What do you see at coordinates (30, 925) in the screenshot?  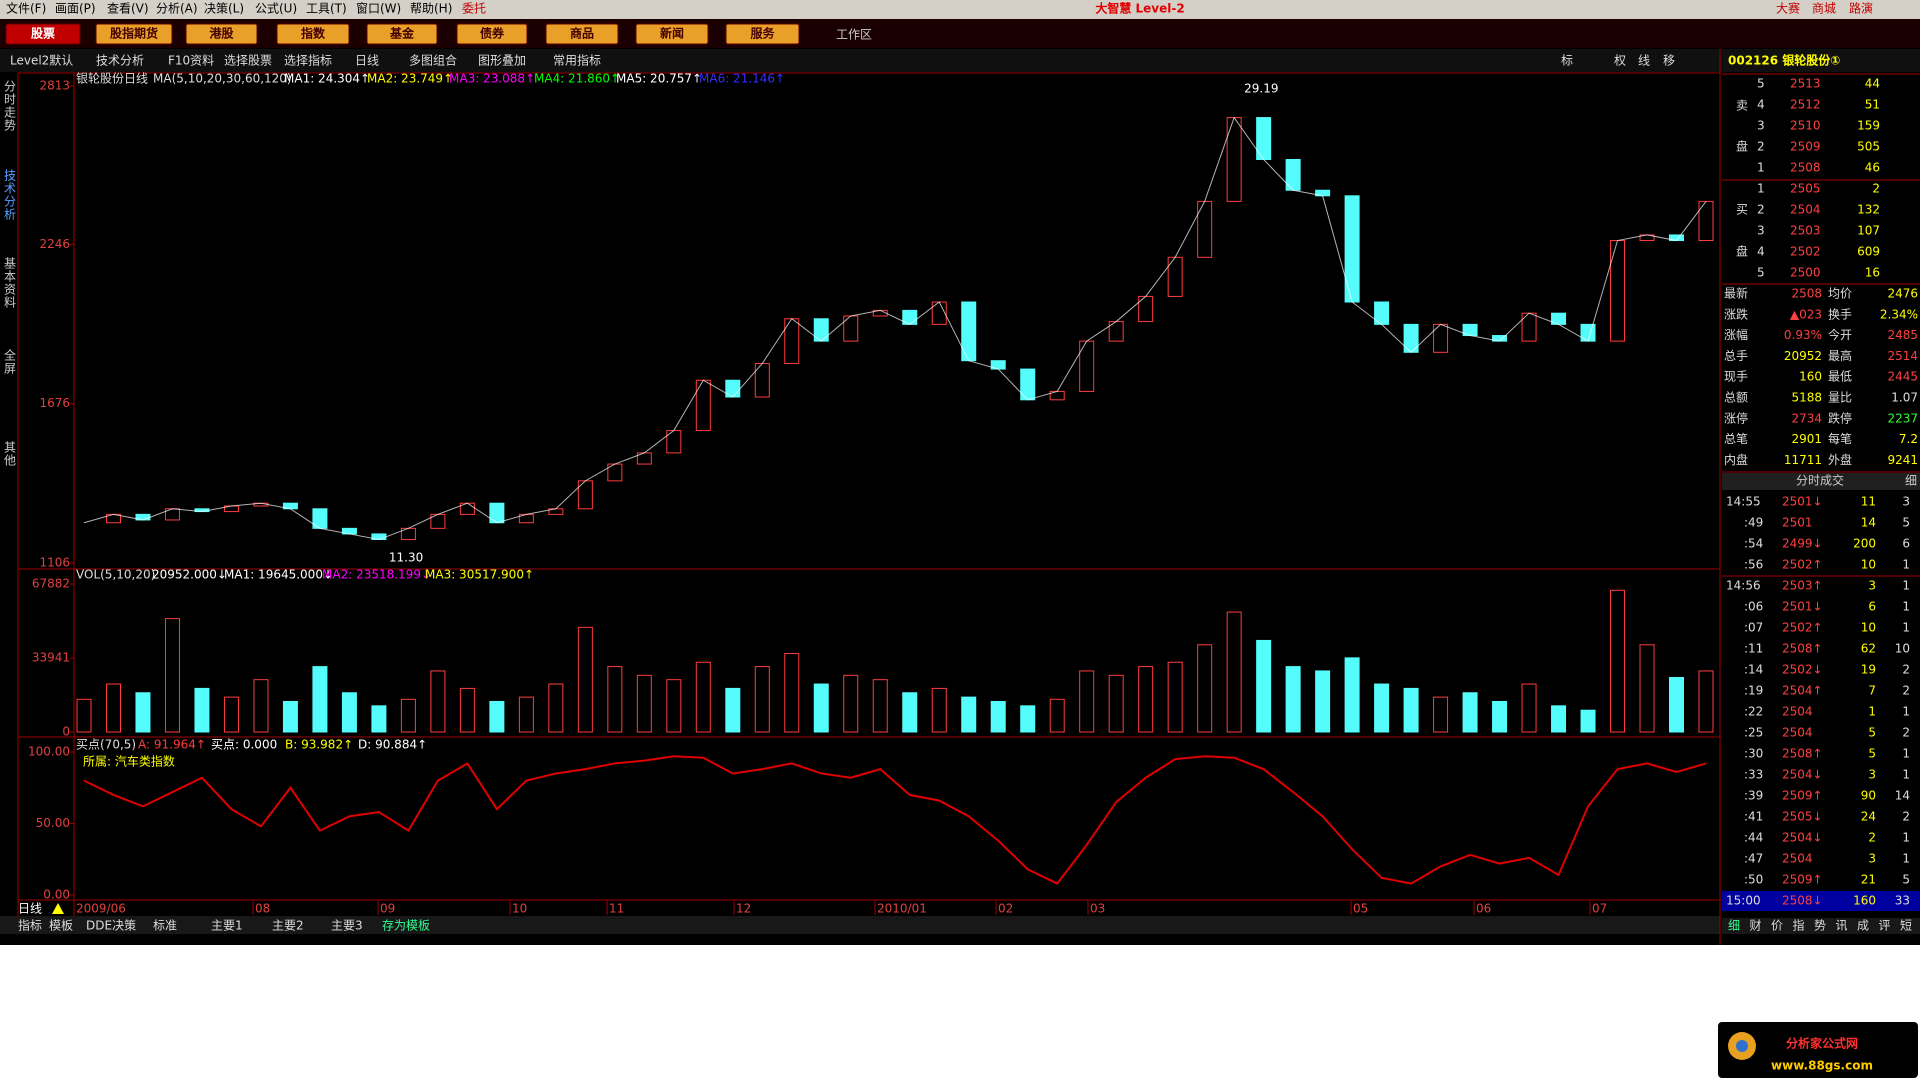 I see `bottom-tab: 指标` at bounding box center [30, 925].